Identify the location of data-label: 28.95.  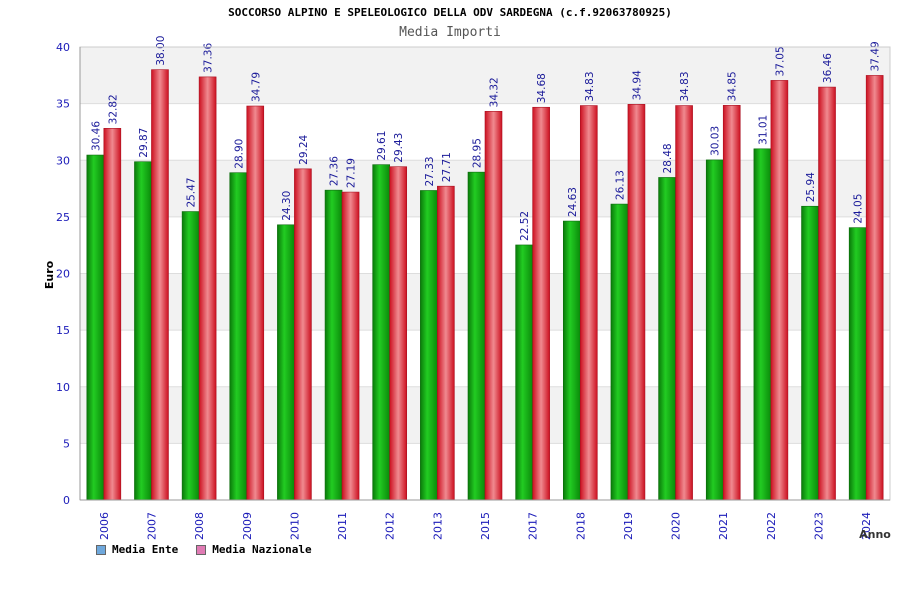
(478, 153).